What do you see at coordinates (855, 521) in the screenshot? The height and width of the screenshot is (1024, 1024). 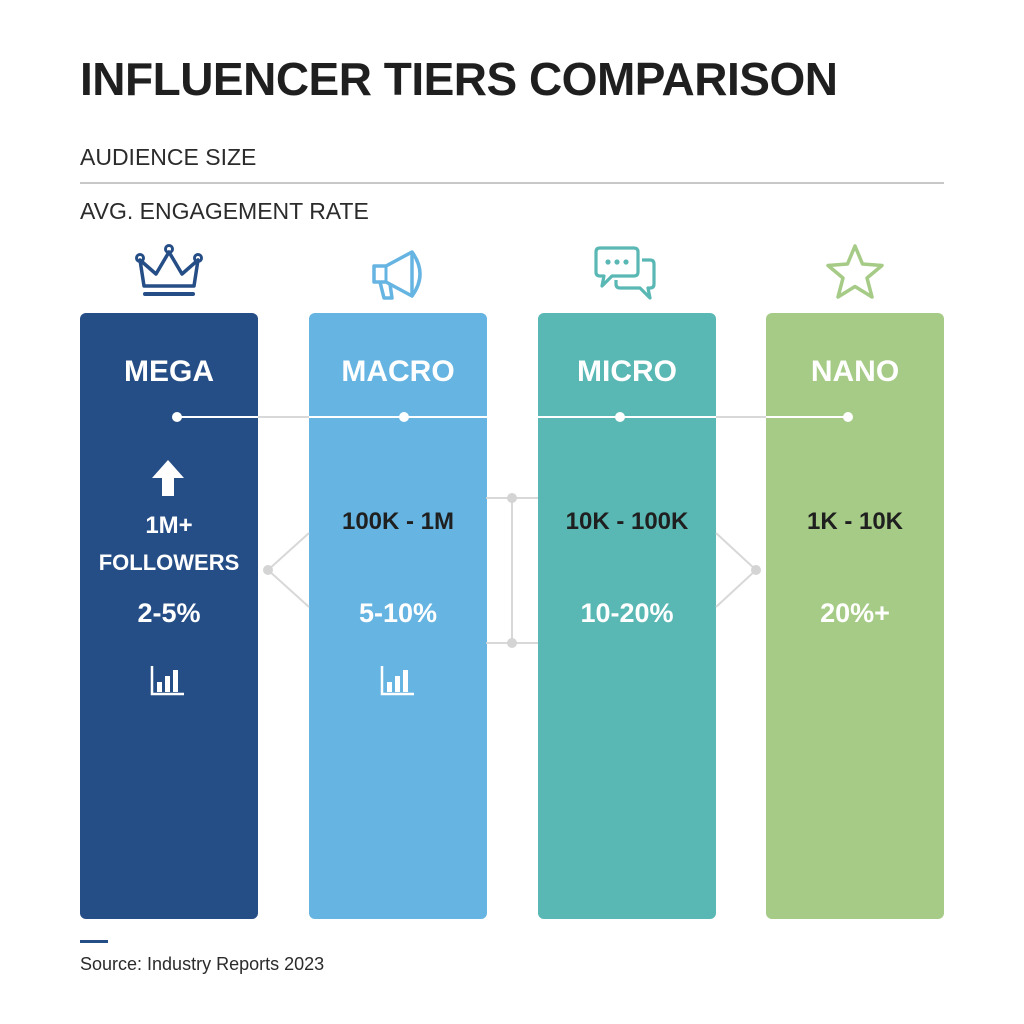 I see `audience-value-nano: 1K - 10K` at bounding box center [855, 521].